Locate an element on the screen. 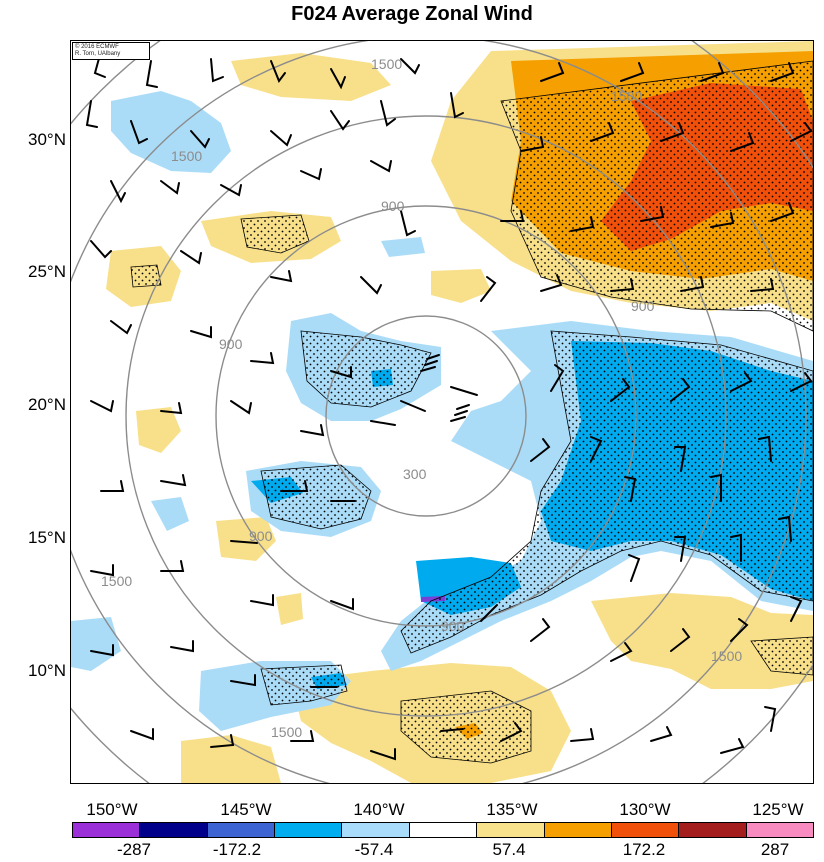 Image resolution: width=824 pixels, height=862 pixels. ring-label-300: 300 is located at coordinates (415, 474).